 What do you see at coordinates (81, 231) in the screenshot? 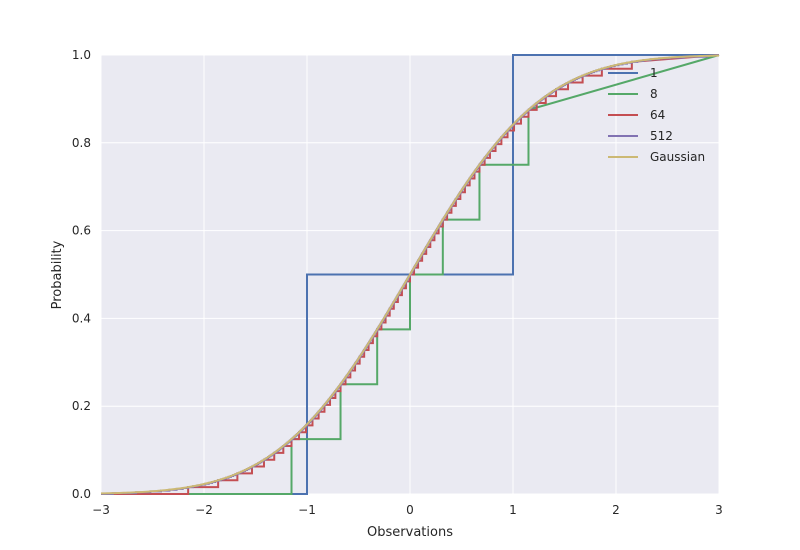
I see `y-tick-label: 0.6` at bounding box center [81, 231].